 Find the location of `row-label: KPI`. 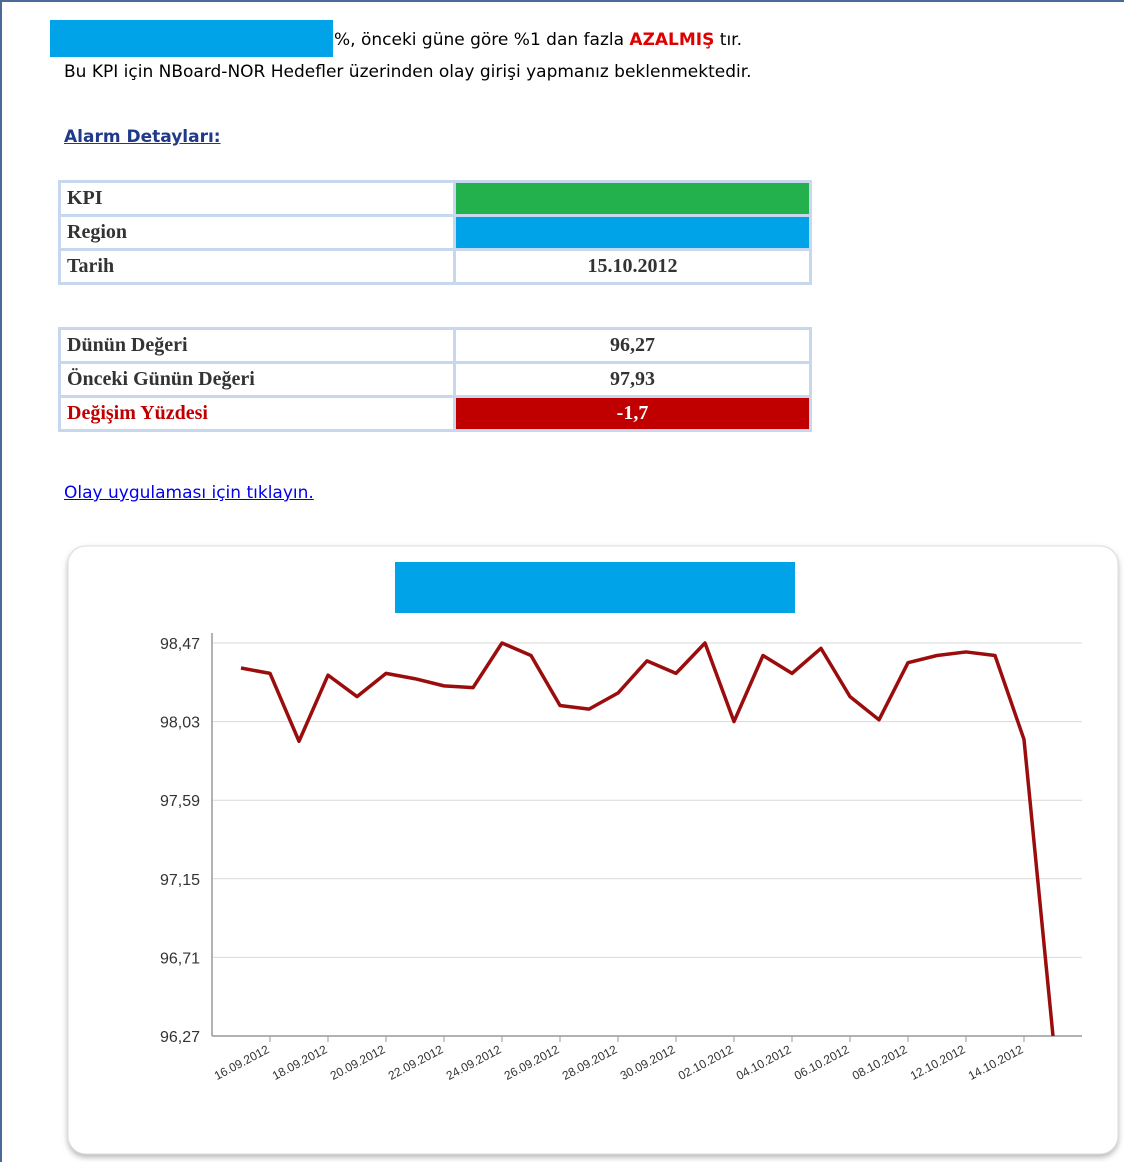

row-label: KPI is located at coordinates (257, 198).